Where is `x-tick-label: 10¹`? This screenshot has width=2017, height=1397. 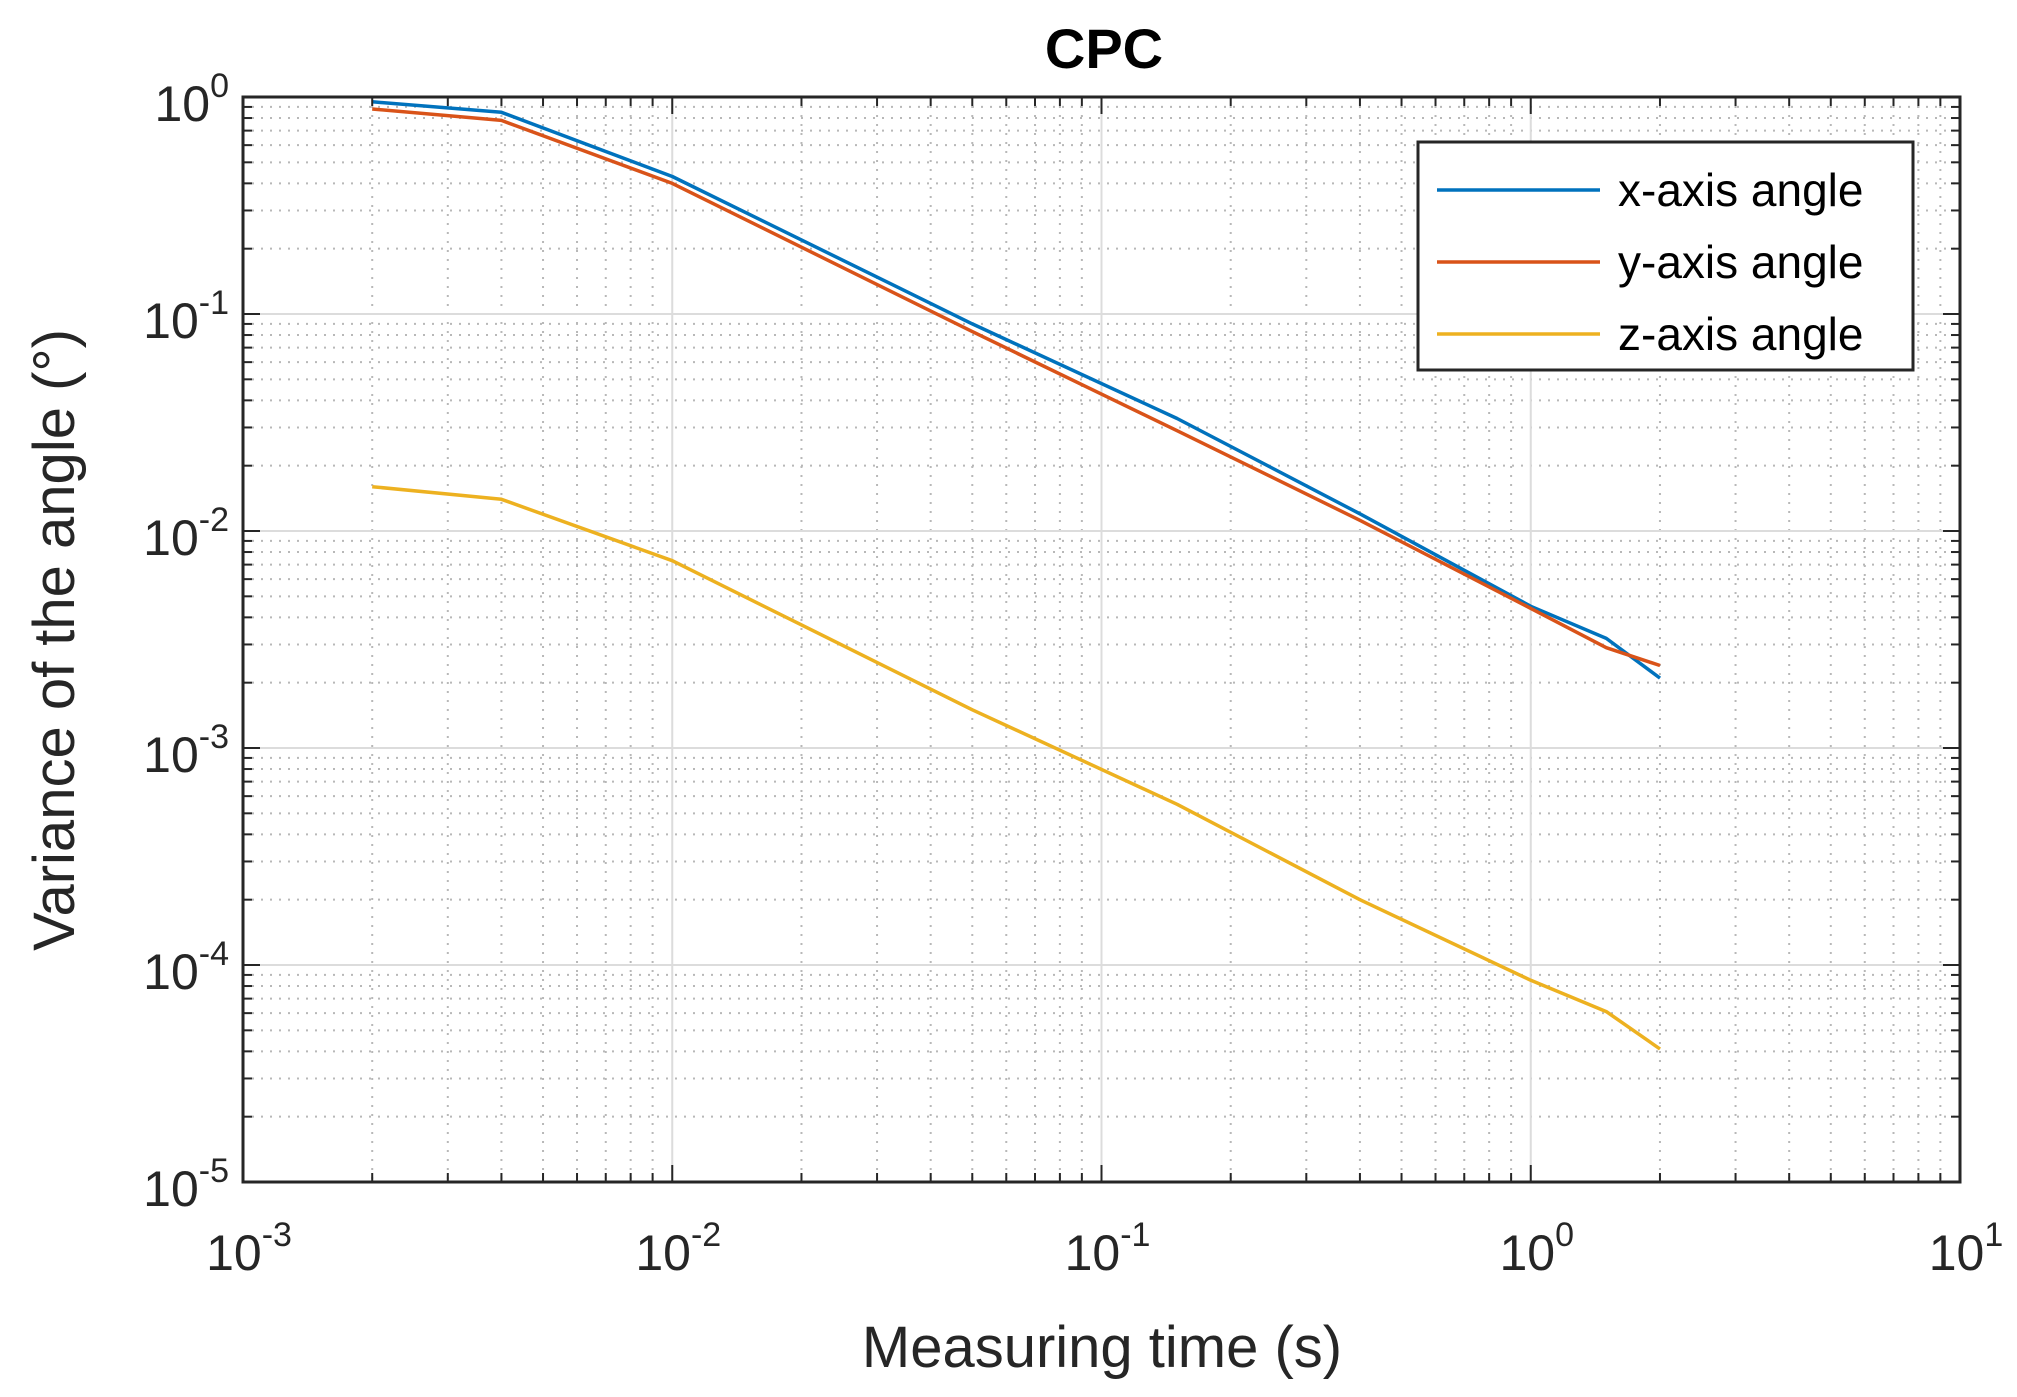
x-tick-label: 10¹ is located at coordinates (1966, 1248).